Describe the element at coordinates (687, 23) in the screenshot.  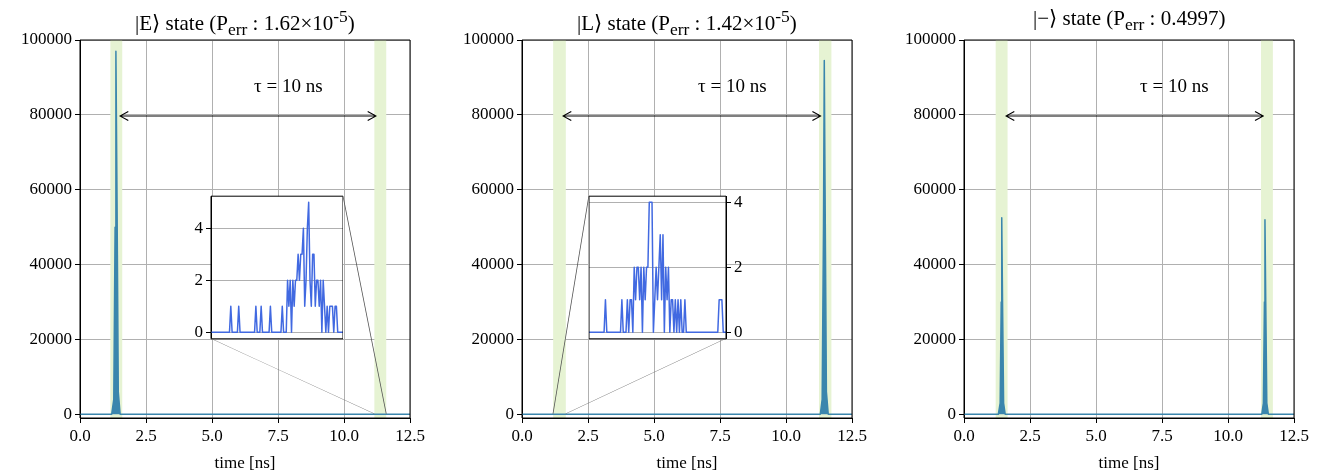
I see `chart-title: |L⟩ state (P$_{err}$ : 1.42×10$^{-5}$)` at that location.